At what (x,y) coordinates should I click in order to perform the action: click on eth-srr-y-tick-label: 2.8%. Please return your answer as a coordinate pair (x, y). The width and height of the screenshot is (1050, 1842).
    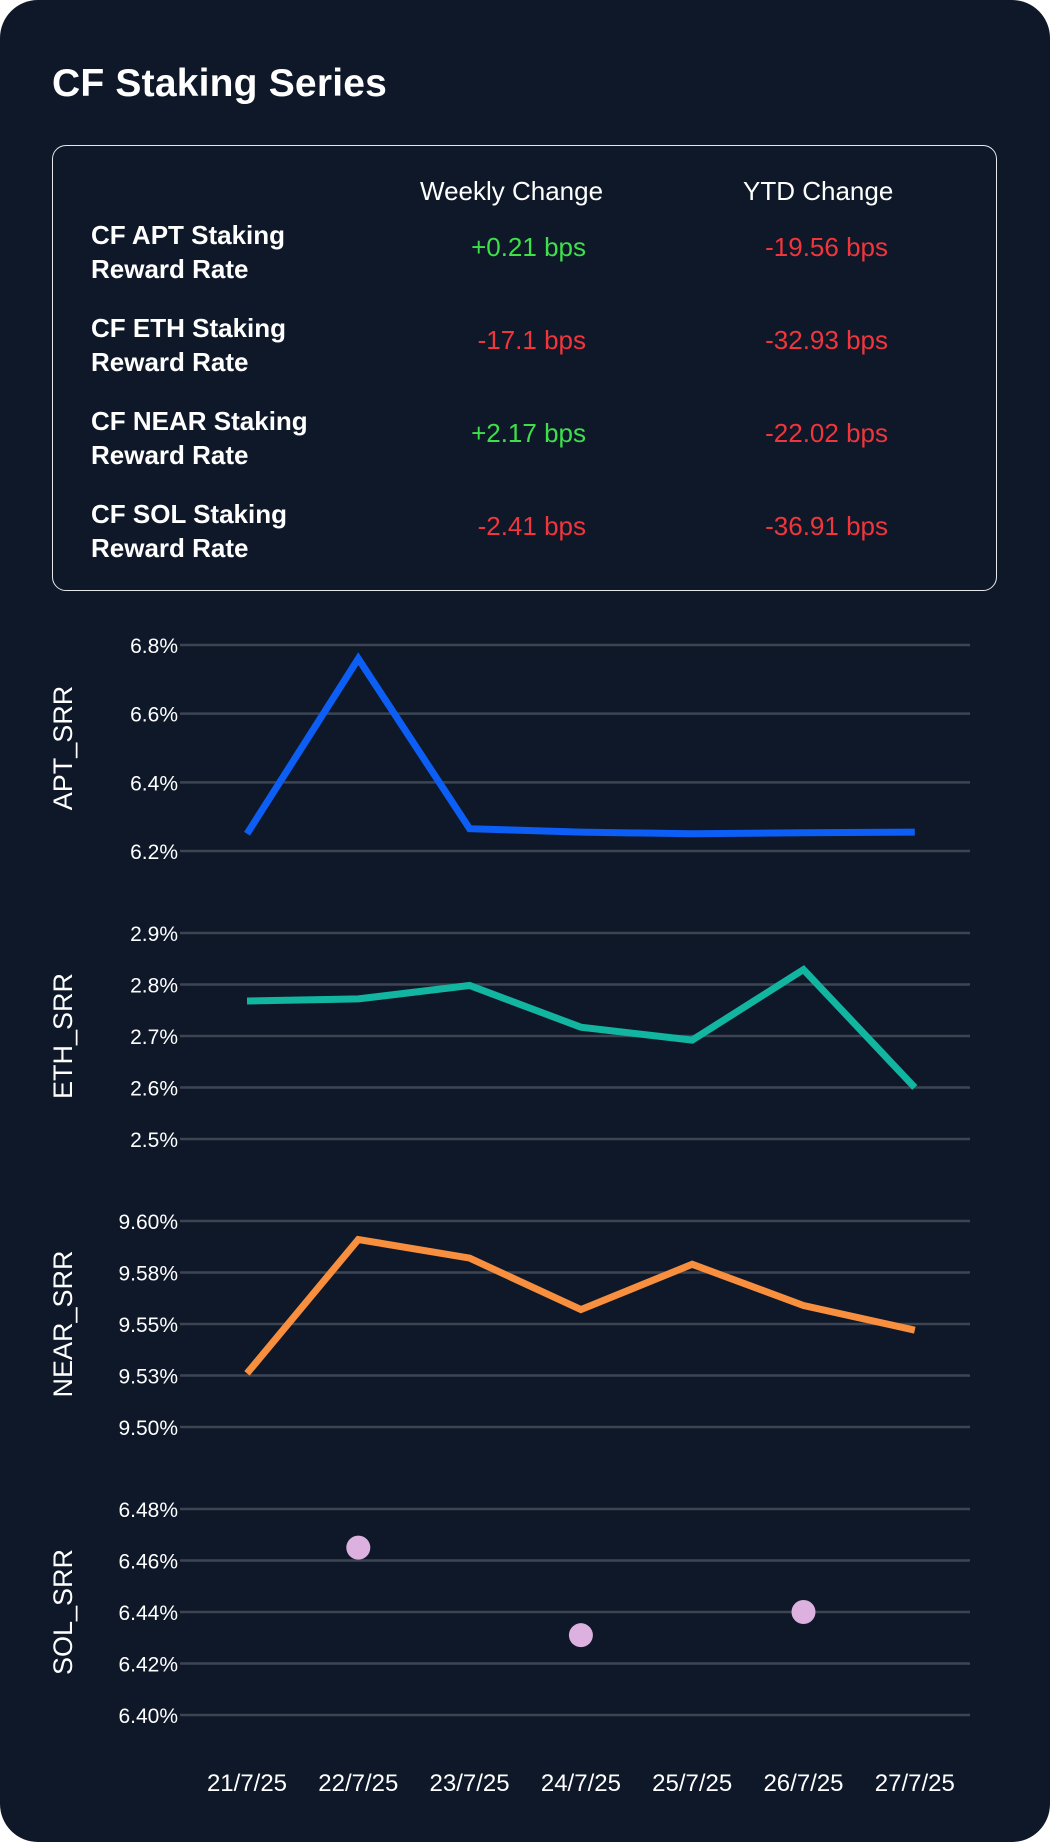
    Looking at the image, I should click on (154, 986).